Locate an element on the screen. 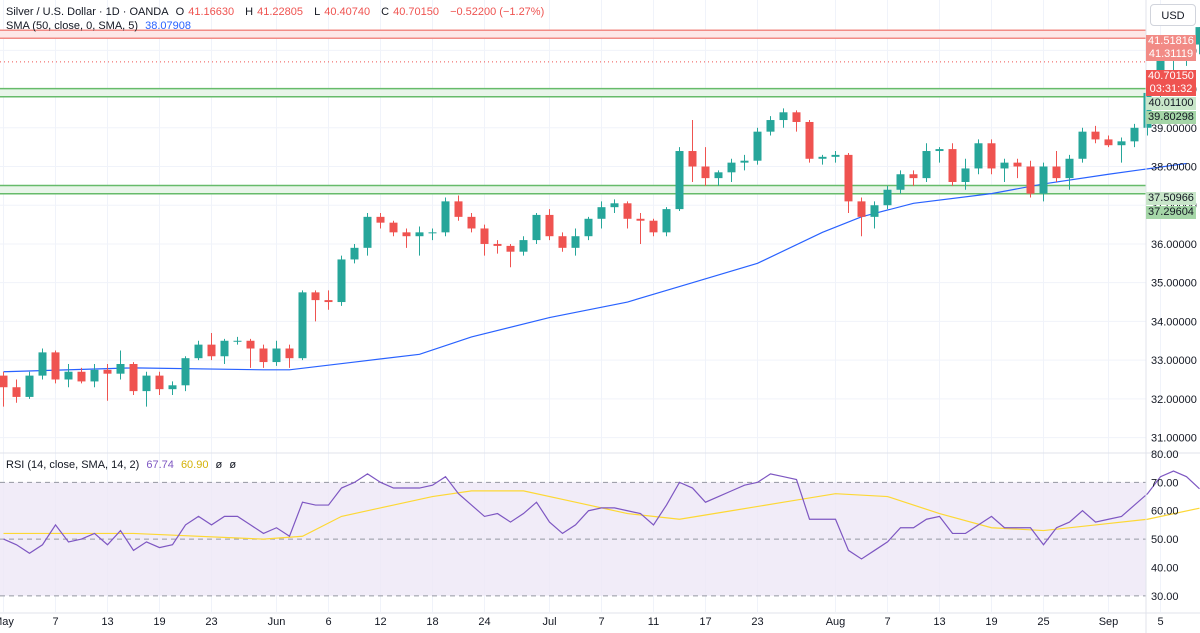  rsi-ma-value: 60.90 is located at coordinates (194, 465).